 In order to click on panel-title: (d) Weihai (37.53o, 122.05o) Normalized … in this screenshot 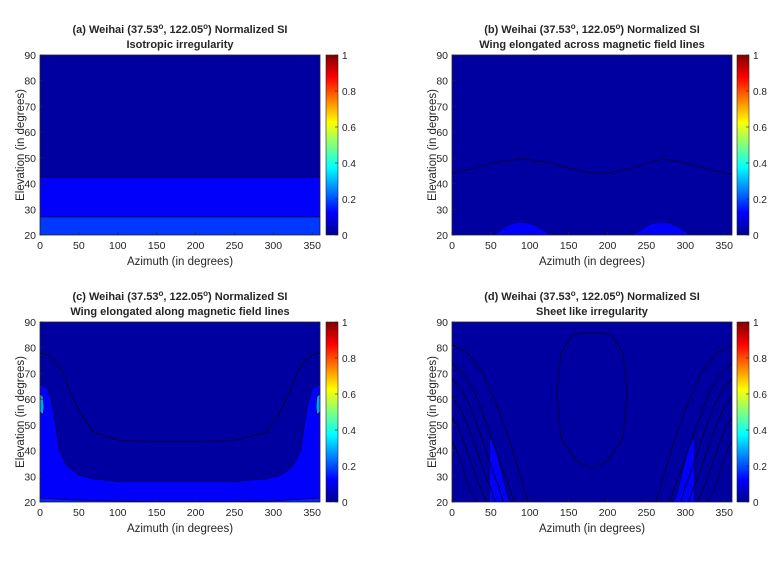, I will do `click(592, 296)`.